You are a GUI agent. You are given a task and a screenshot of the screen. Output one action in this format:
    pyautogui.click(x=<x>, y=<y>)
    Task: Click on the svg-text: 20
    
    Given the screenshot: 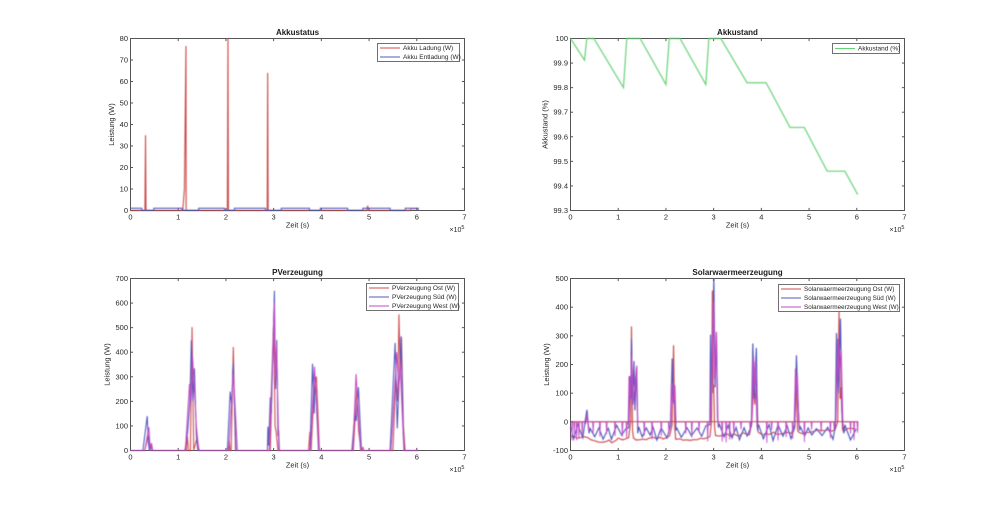 What is the action you would take?
    pyautogui.click(x=124, y=167)
    